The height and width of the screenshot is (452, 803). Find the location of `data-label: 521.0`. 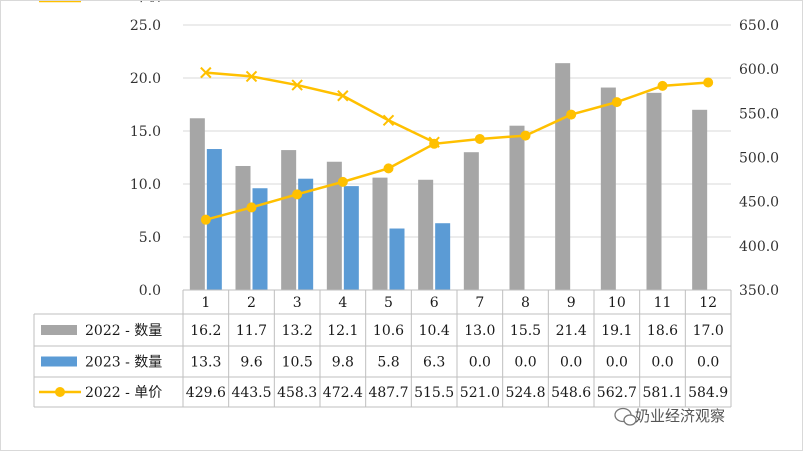

data-label: 521.0 is located at coordinates (480, 393).